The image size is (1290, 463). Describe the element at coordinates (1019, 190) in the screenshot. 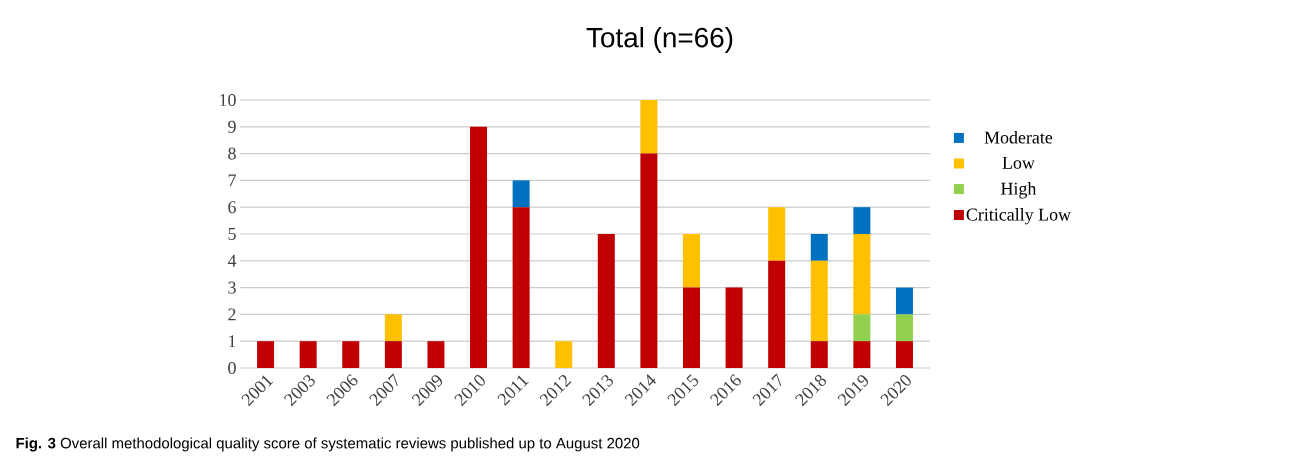

I see `legend-label: High` at that location.